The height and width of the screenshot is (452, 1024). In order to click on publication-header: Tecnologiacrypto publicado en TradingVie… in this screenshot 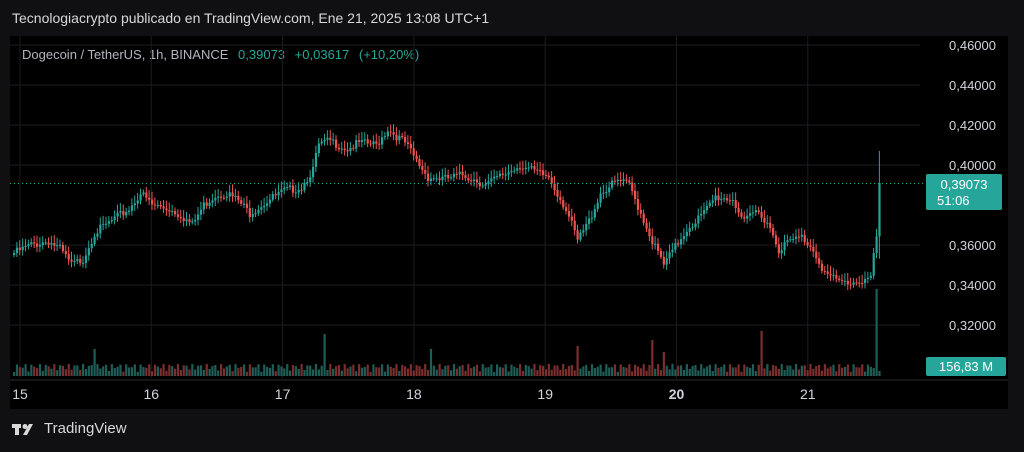, I will do `click(251, 18)`.